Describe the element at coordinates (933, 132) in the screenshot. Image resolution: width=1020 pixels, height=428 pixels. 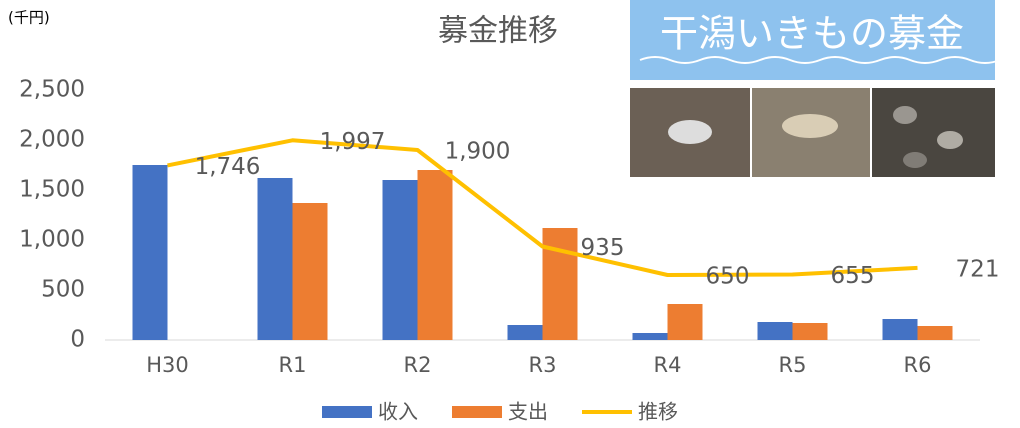
I see `photo-shells` at that location.